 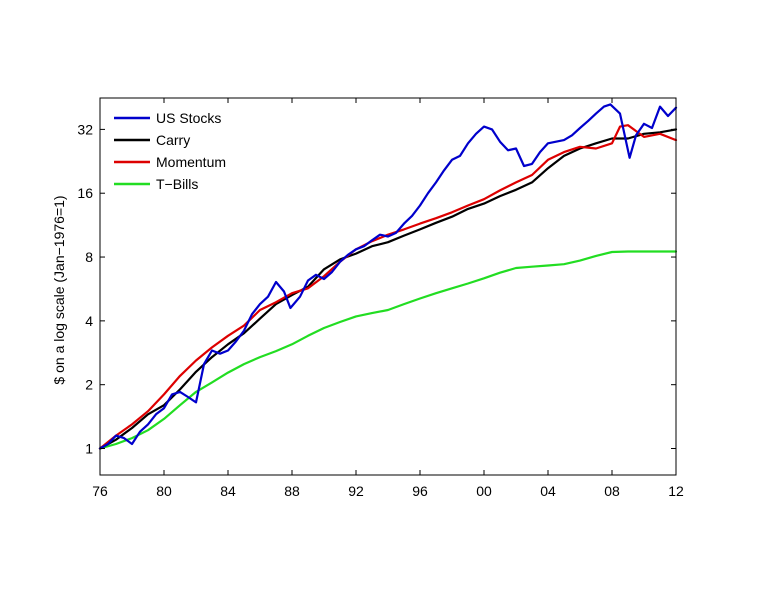 What do you see at coordinates (85, 129) in the screenshot?
I see `y-tick-label: 32` at bounding box center [85, 129].